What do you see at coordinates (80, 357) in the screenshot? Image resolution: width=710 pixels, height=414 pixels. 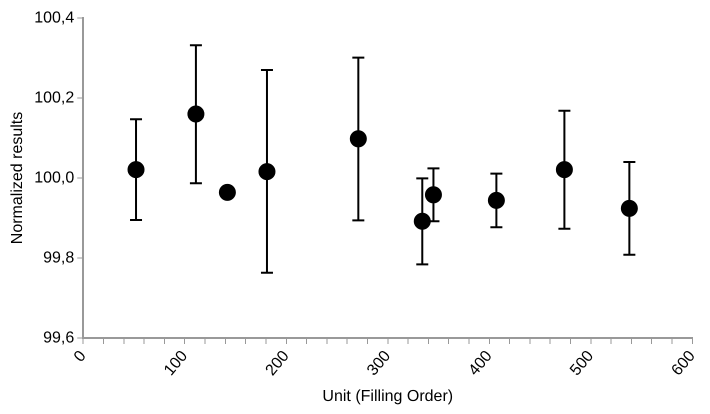 I see `x-tick-label: 0` at bounding box center [80, 357].